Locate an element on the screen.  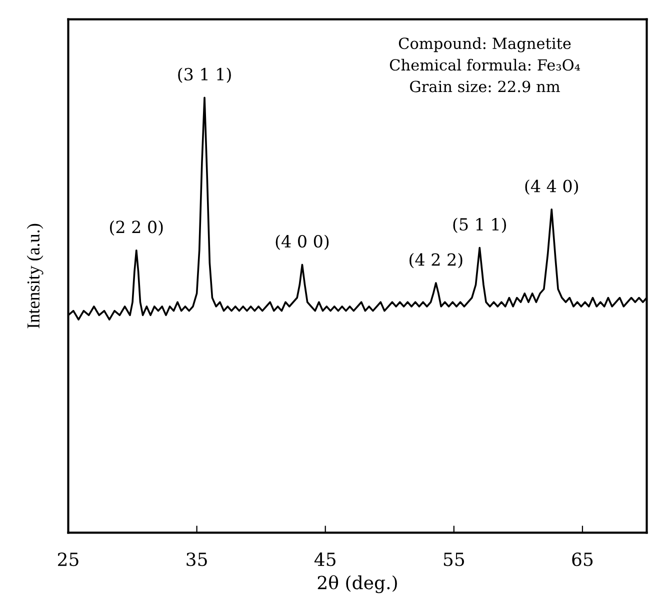
text: Grain size: 22.9 nm is located at coordinates (485, 86).